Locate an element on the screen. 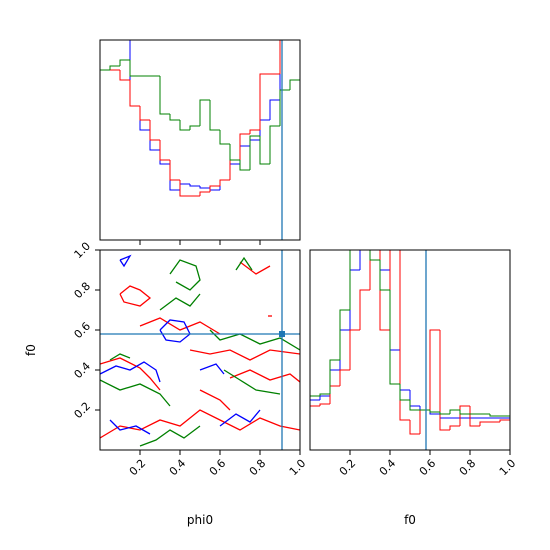  truth-point is located at coordinates (282, 334).